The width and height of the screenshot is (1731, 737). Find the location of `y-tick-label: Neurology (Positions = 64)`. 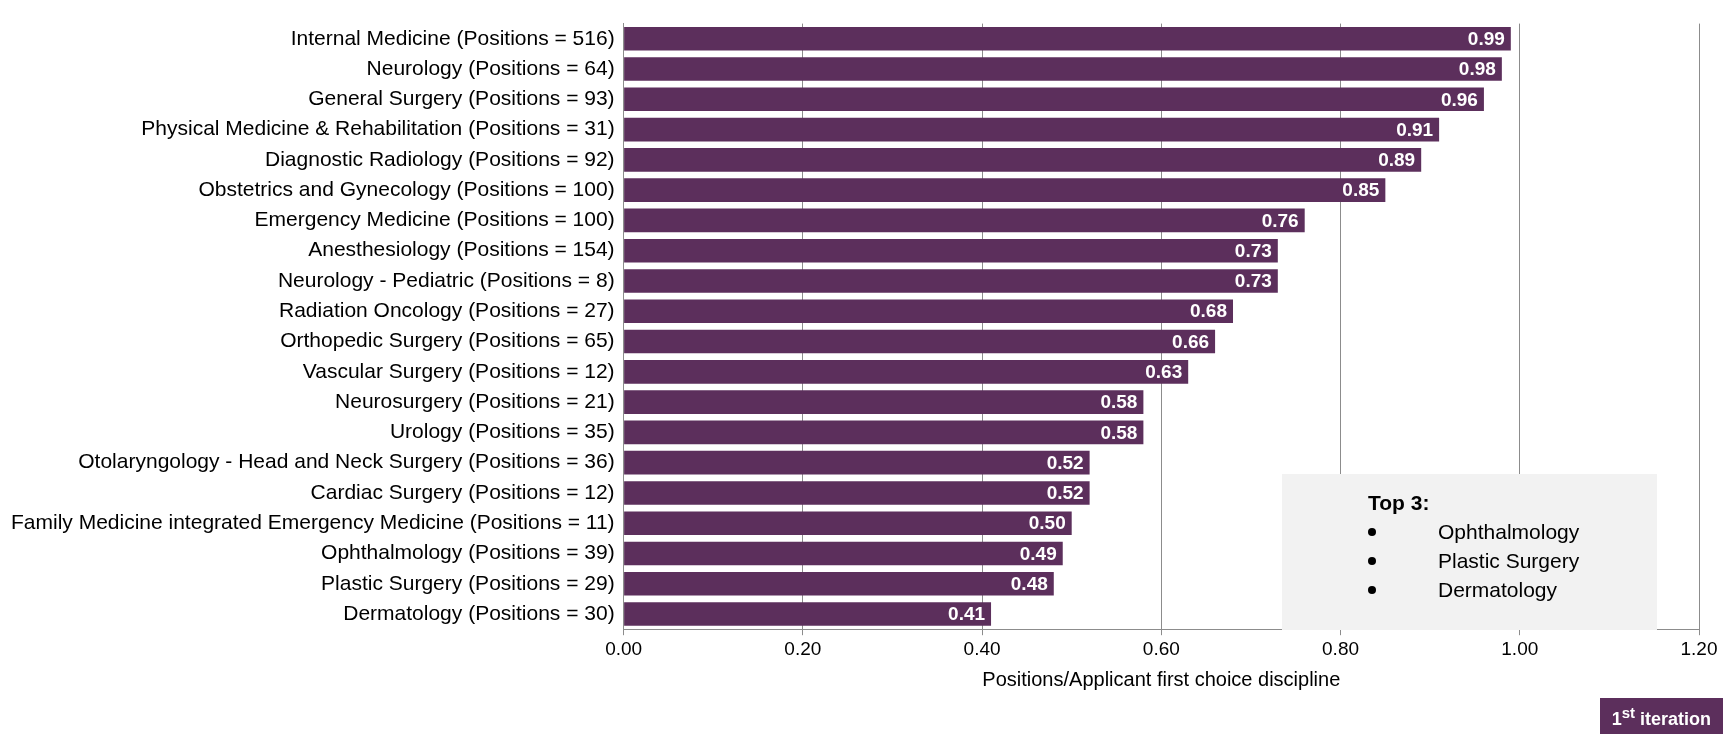

y-tick-label: Neurology (Positions = 64) is located at coordinates (490, 67).